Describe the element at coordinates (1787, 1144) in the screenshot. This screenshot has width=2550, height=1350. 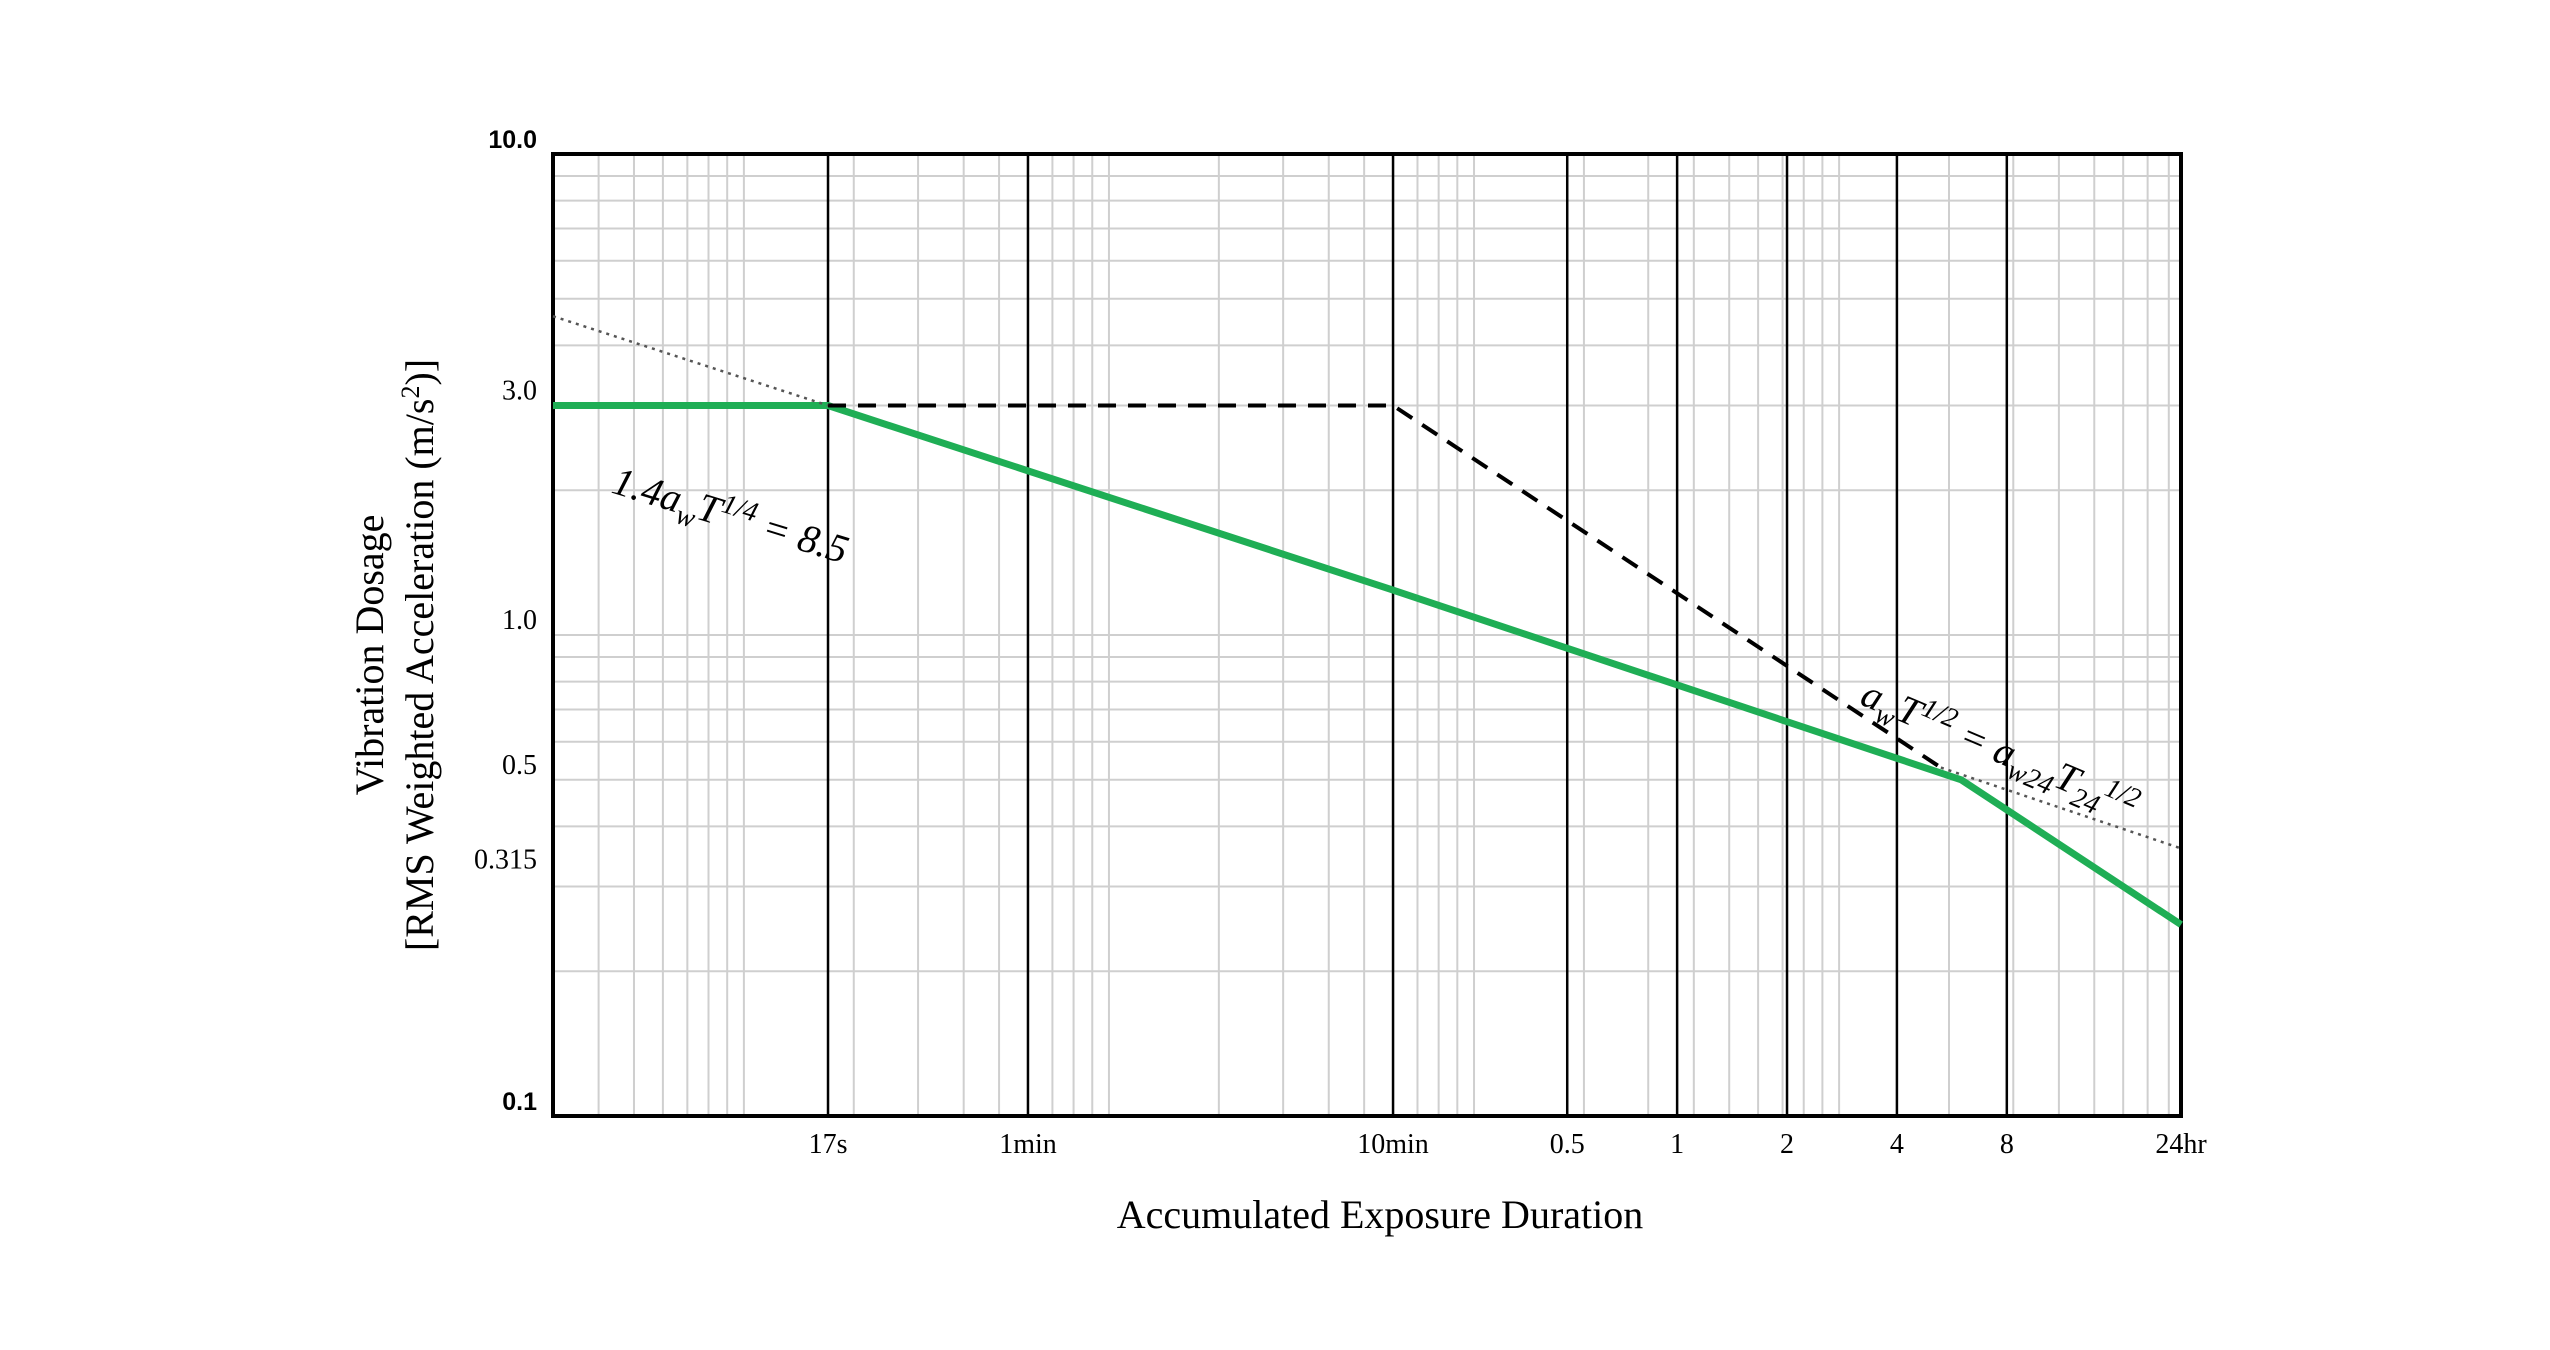
I see `x-tick-label-5: 2` at that location.